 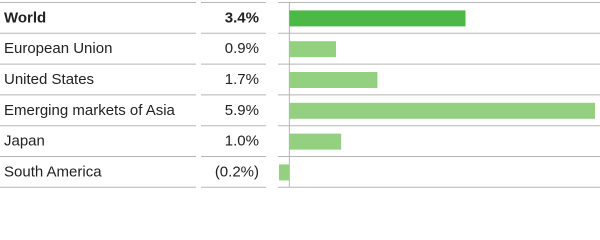 I want to click on category-label: European Union, so click(x=58, y=48).